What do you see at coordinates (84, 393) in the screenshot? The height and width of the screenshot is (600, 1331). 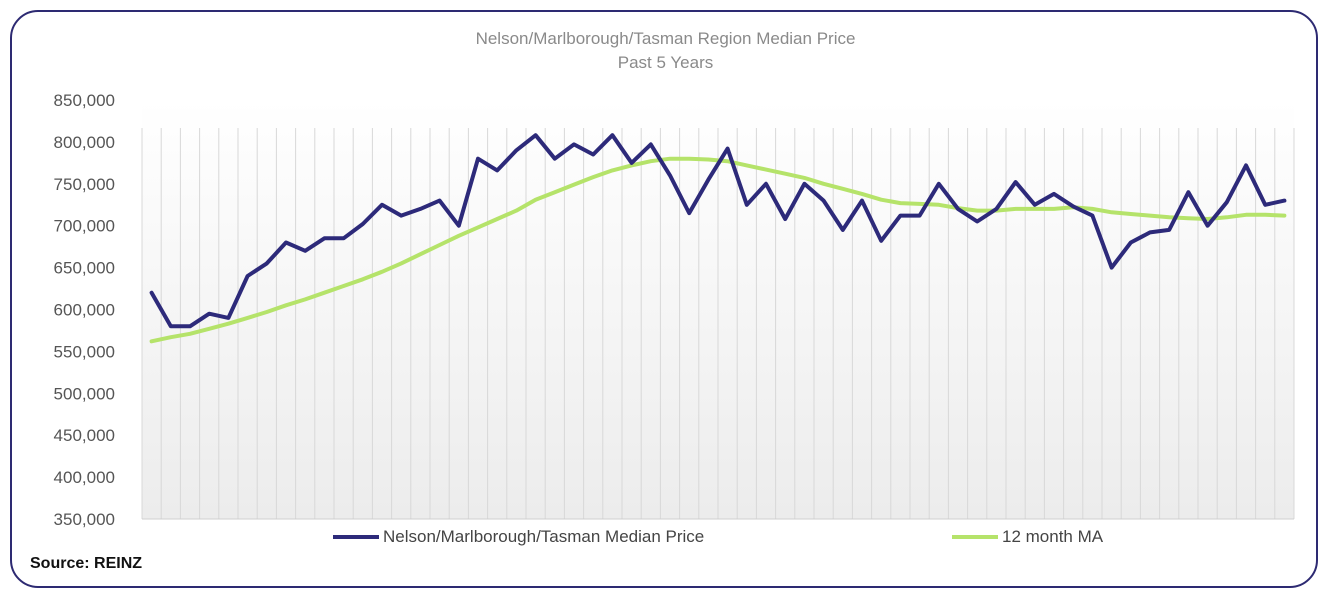 I see `y-tick-label: 500,000` at bounding box center [84, 393].